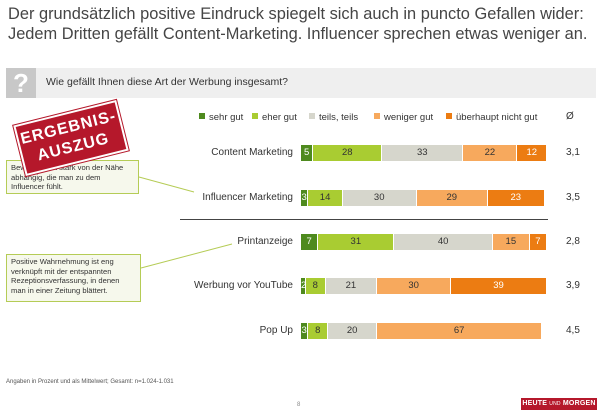 The width and height of the screenshot is (600, 412). I want to click on category-label: Influencer Marketing, so click(247, 197).